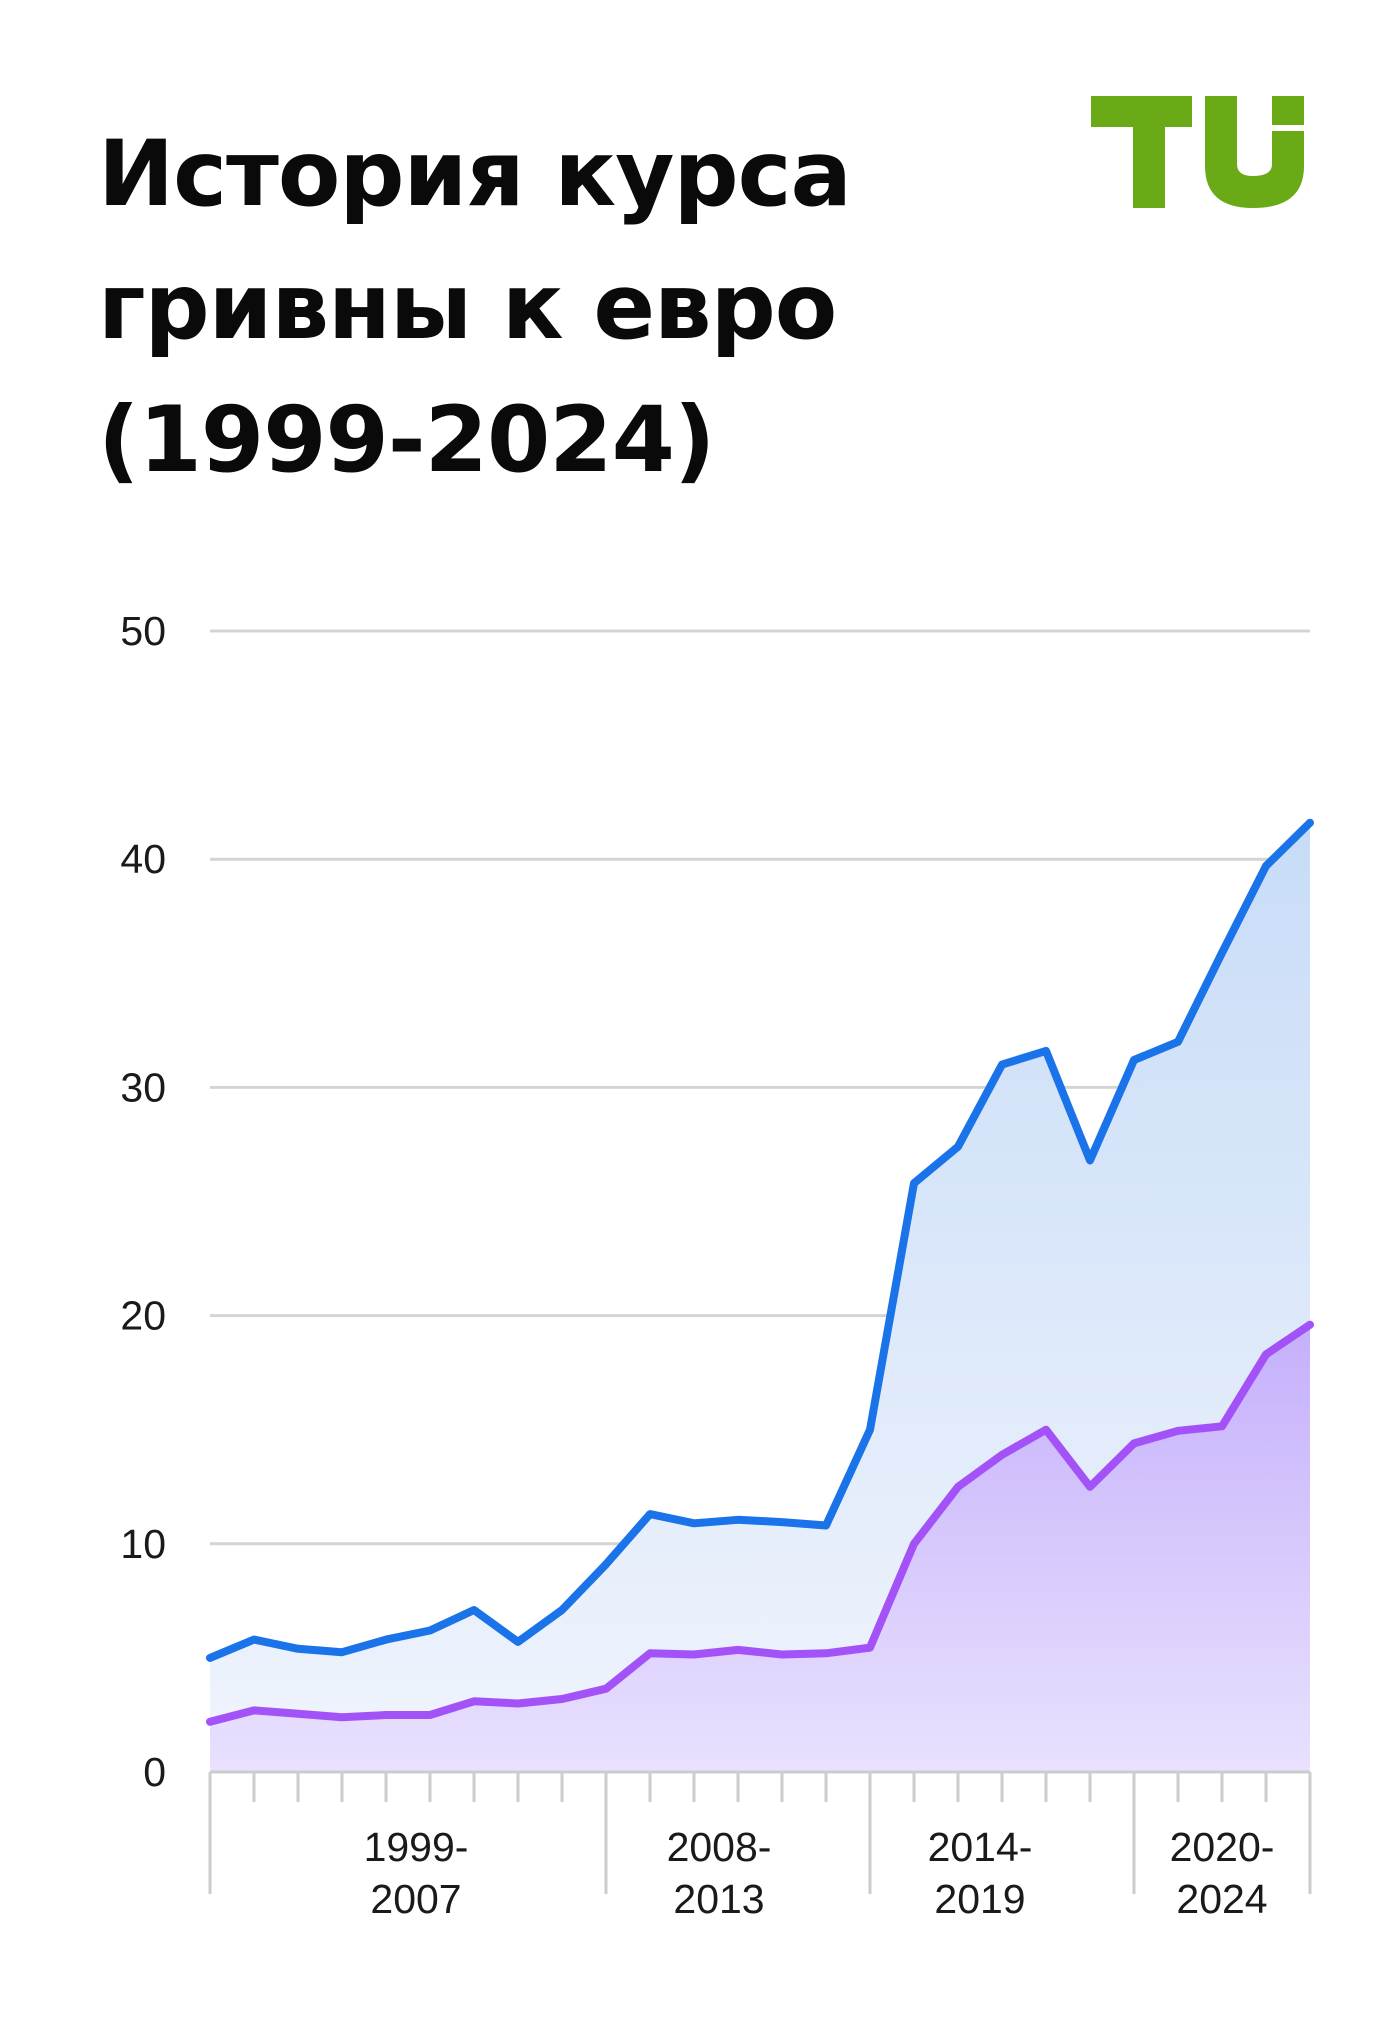 The height and width of the screenshot is (2028, 1400). I want to click on x-group-label-1-line-1: 1999-, so click(416, 1847).